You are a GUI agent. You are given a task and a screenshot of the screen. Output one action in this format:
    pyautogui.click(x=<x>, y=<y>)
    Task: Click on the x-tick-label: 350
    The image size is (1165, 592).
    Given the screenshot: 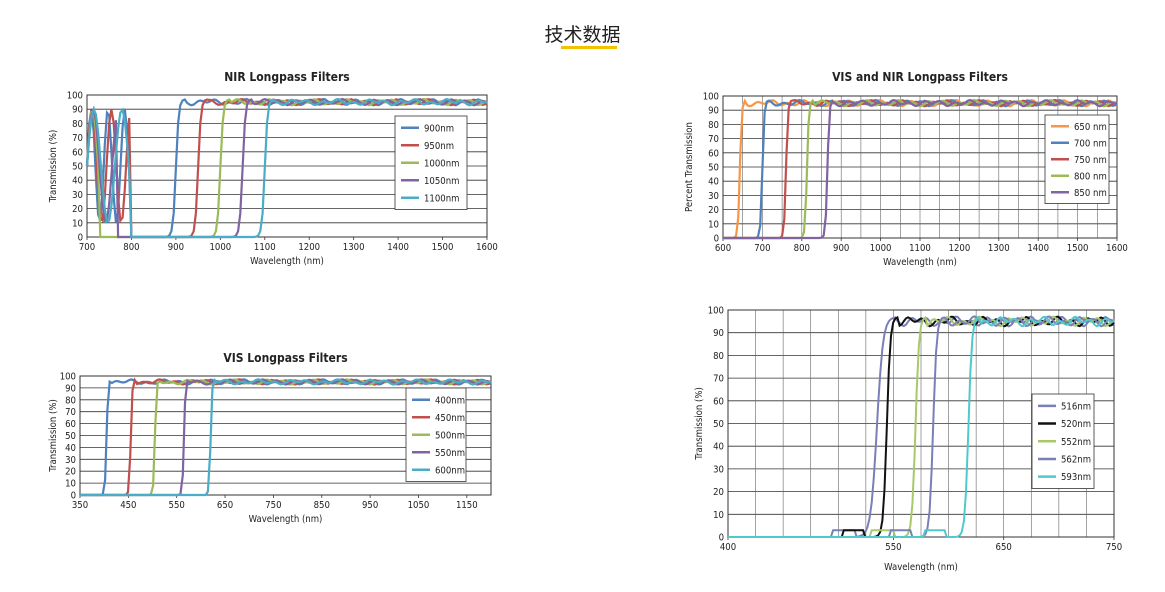 What is the action you would take?
    pyautogui.click(x=80, y=505)
    